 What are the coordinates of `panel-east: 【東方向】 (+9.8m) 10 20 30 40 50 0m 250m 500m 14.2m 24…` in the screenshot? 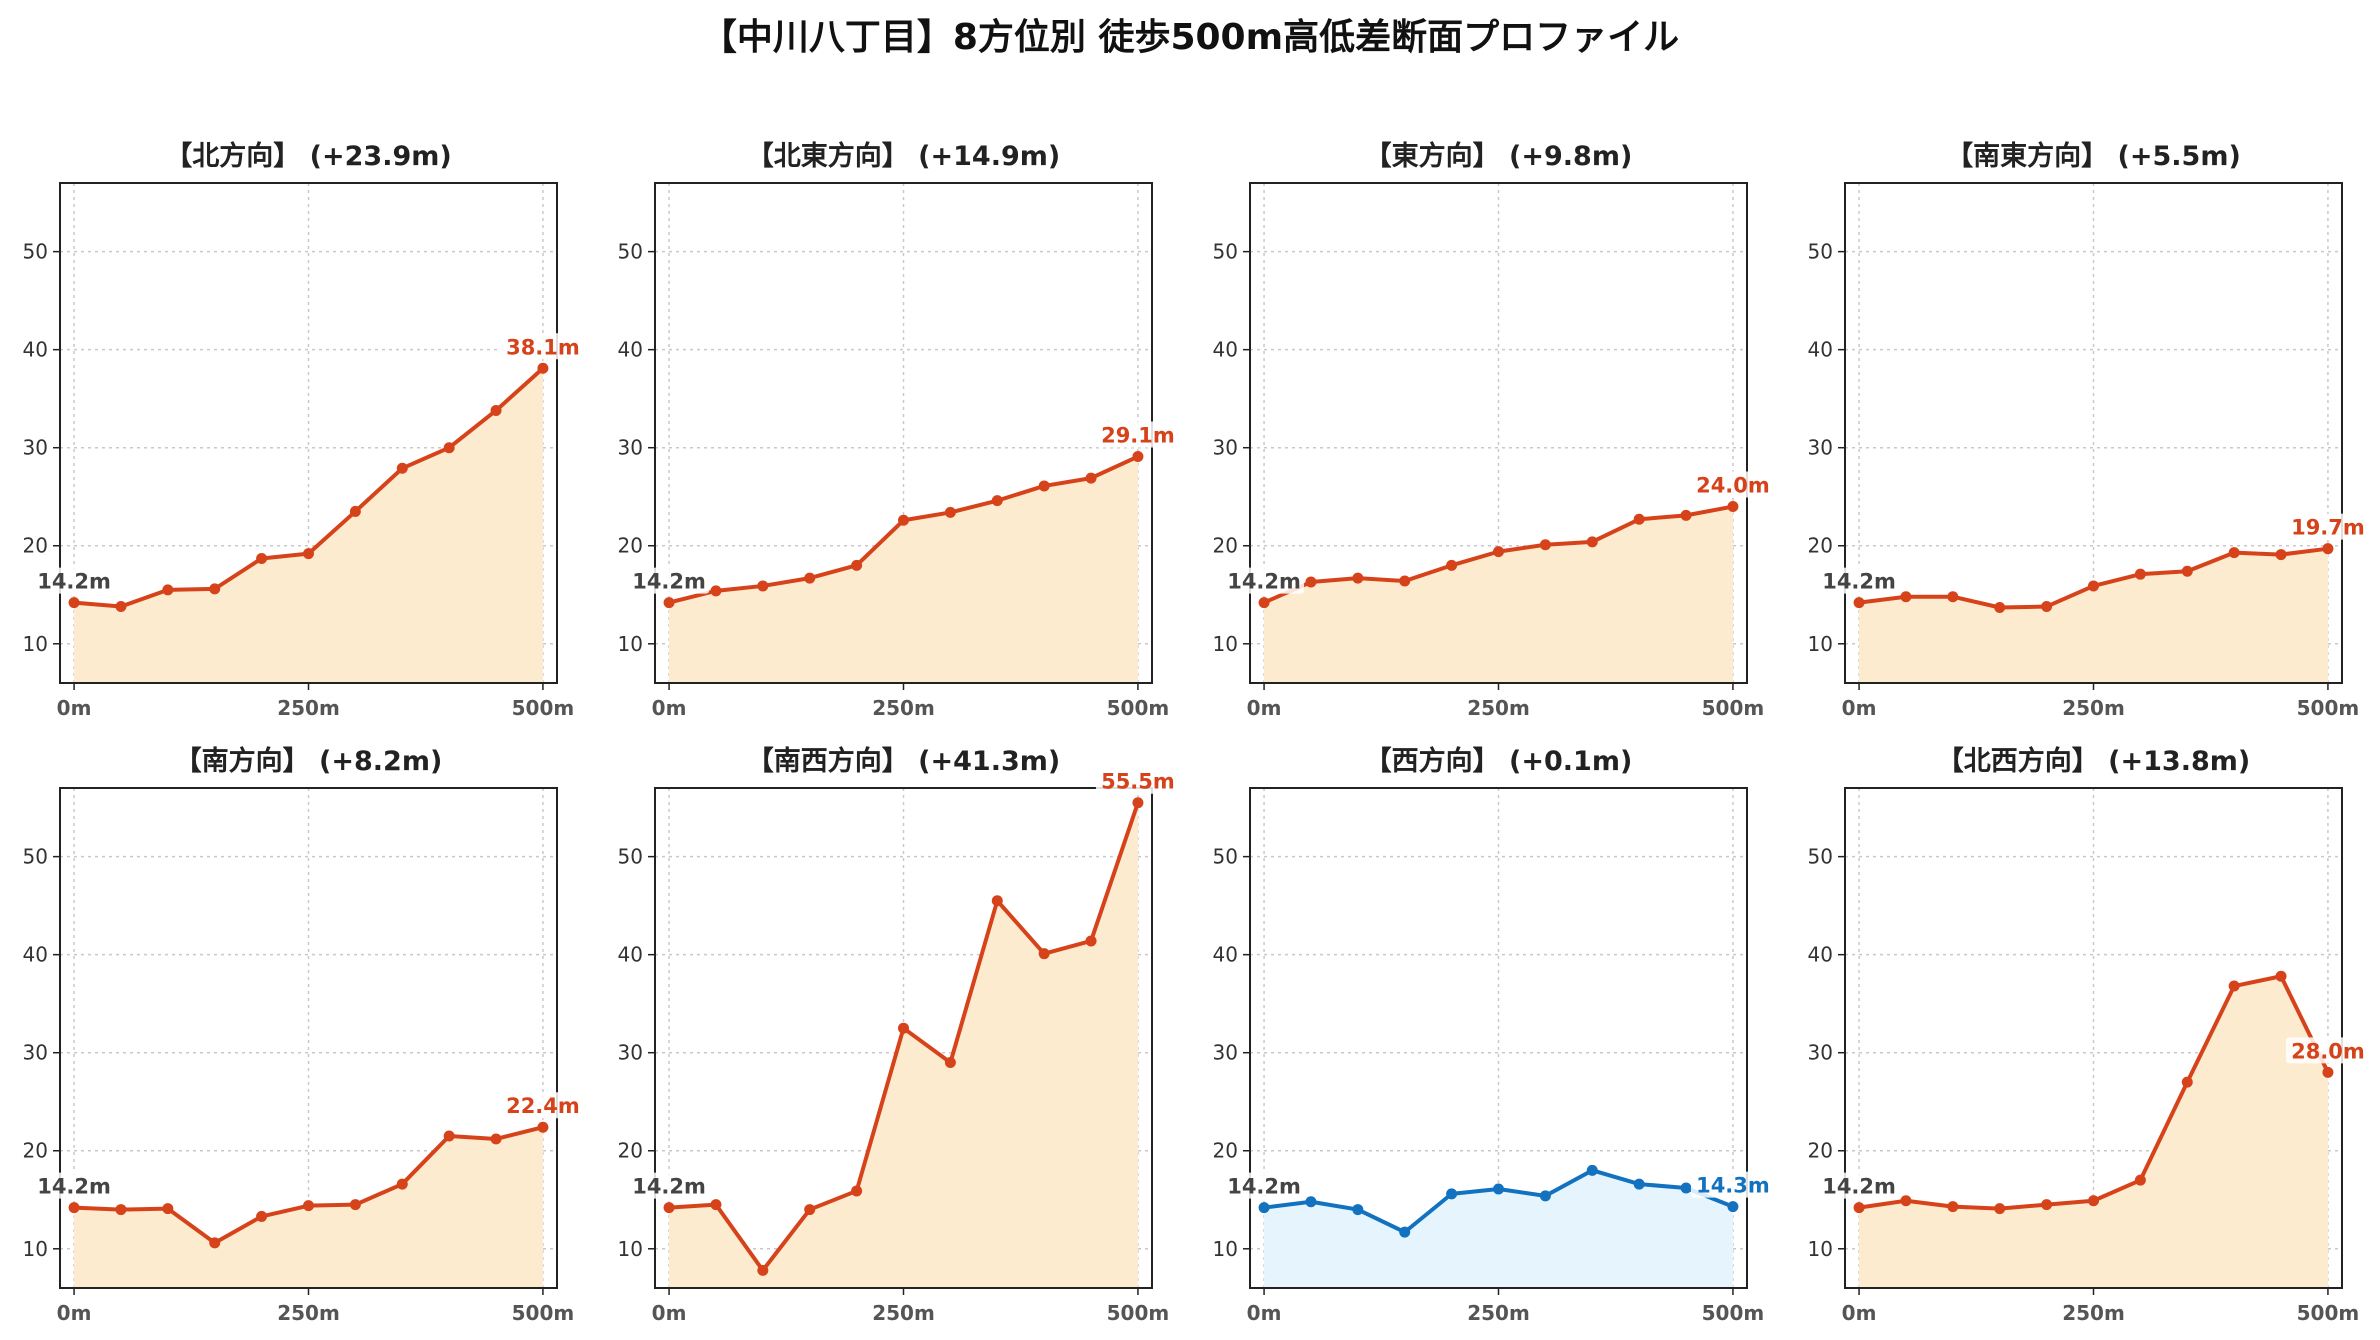 It's located at (1482, 420).